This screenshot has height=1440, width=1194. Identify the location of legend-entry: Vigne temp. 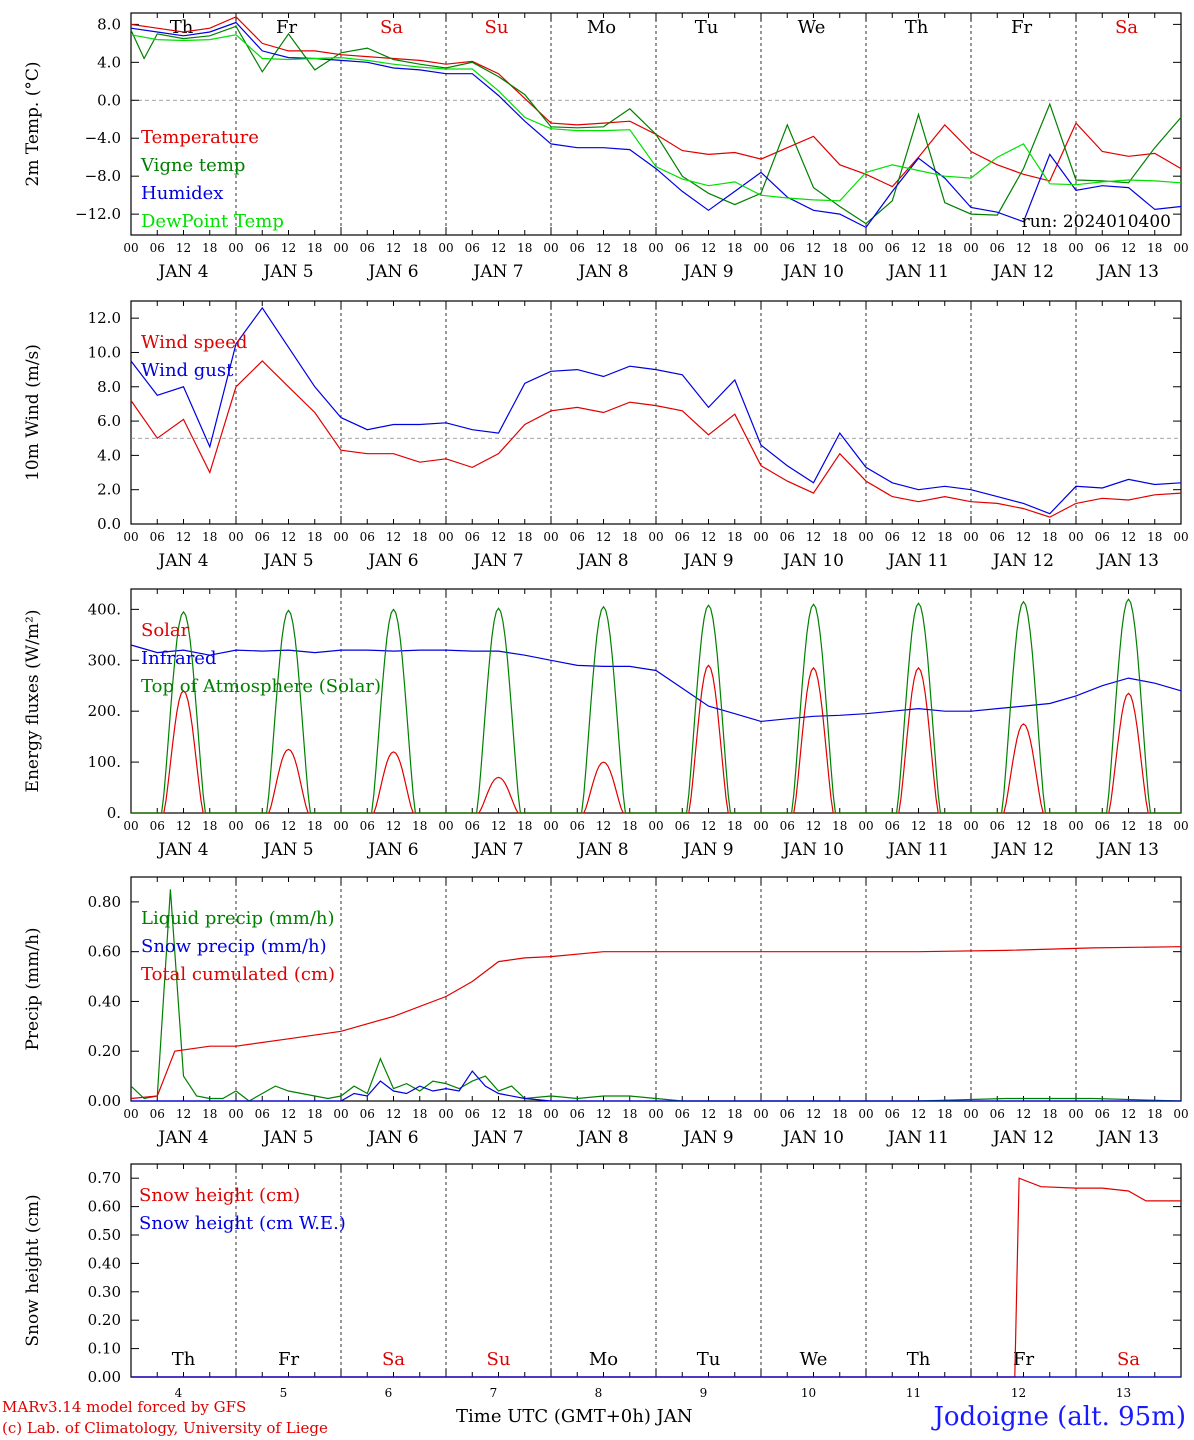
(192, 165).